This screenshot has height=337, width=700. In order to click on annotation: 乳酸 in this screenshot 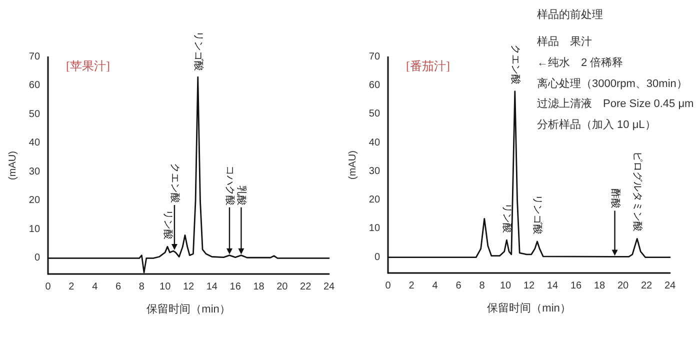, I will do `click(242, 195)`.